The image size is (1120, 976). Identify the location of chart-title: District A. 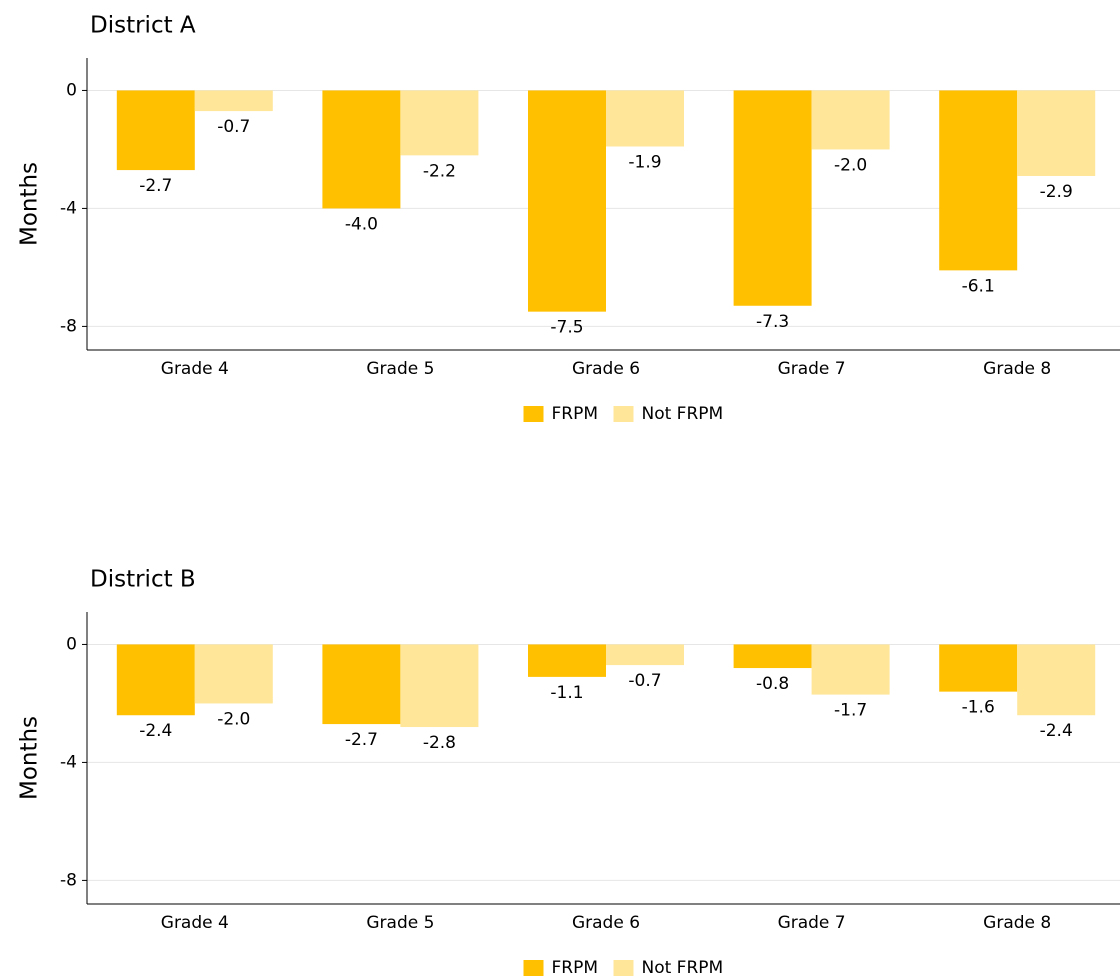
(143, 26).